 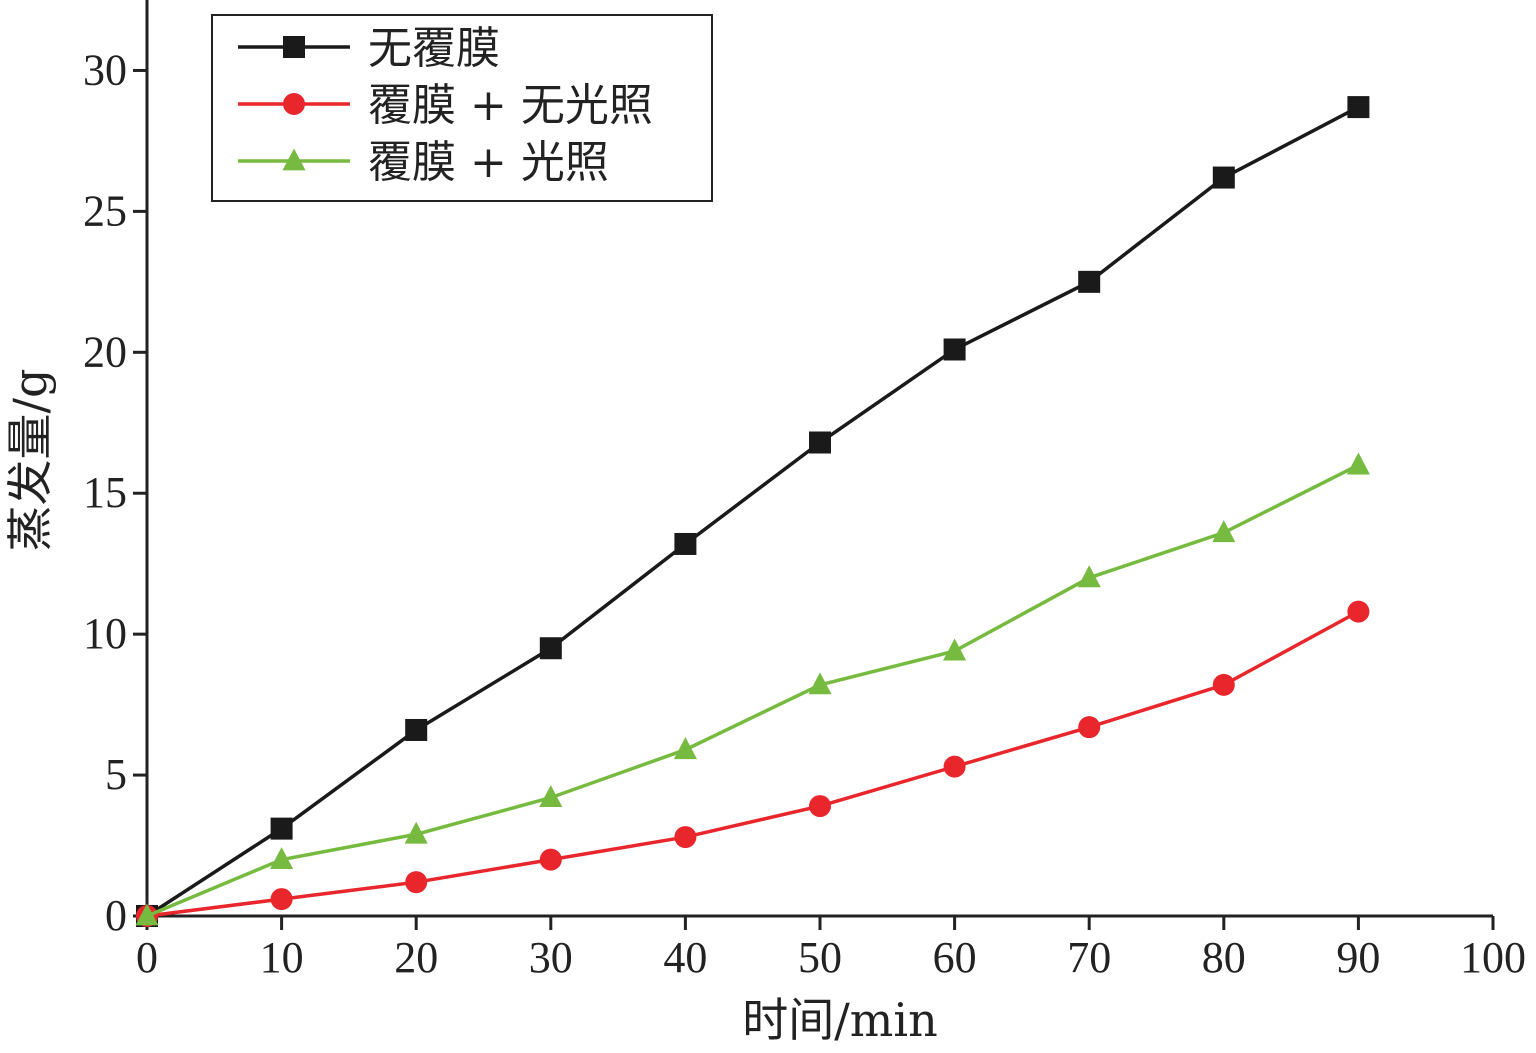 What do you see at coordinates (1089, 957) in the screenshot?
I see `x-tick-label: 70` at bounding box center [1089, 957].